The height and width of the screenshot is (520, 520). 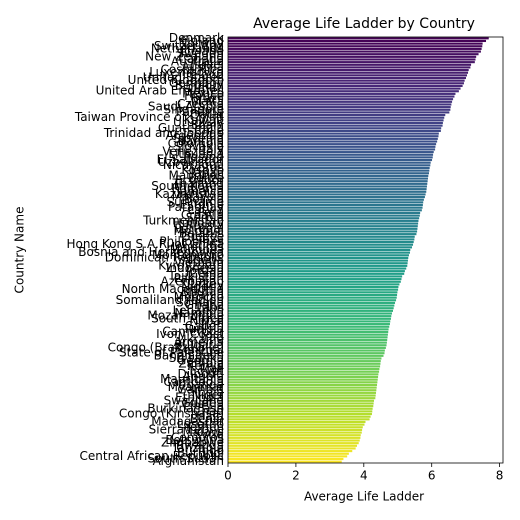 I want to click on y-tick-label: Singapore, so click(x=193, y=109).